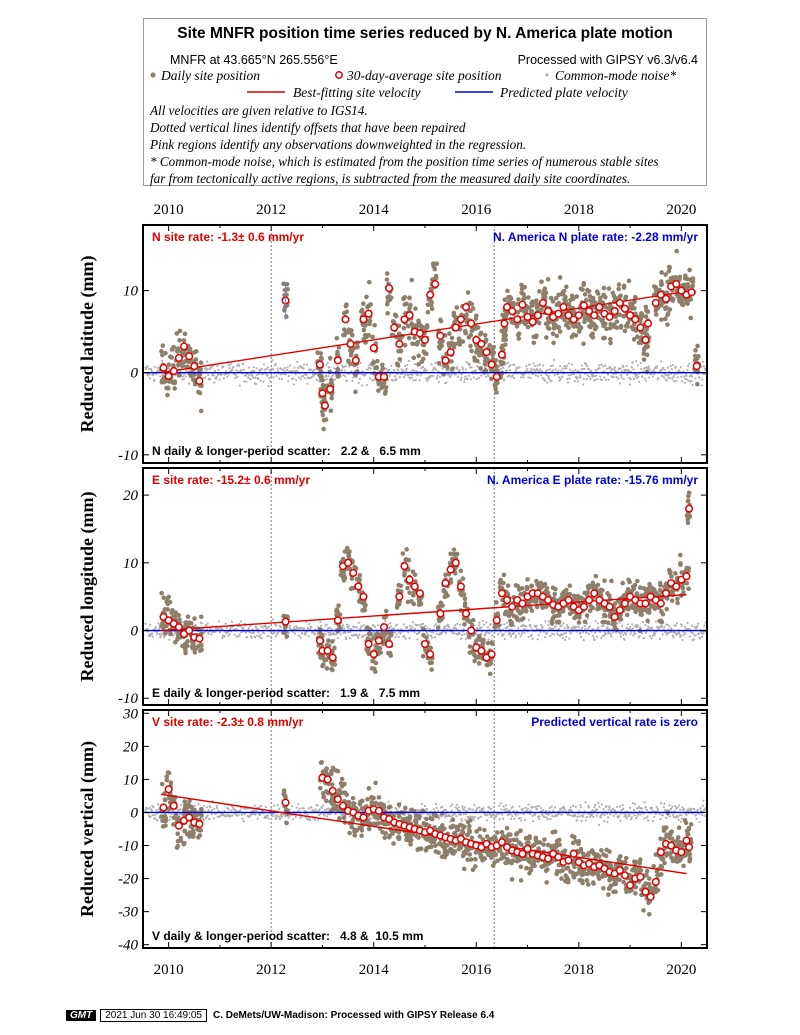  I want to click on legend-cm-marker, so click(547, 75).